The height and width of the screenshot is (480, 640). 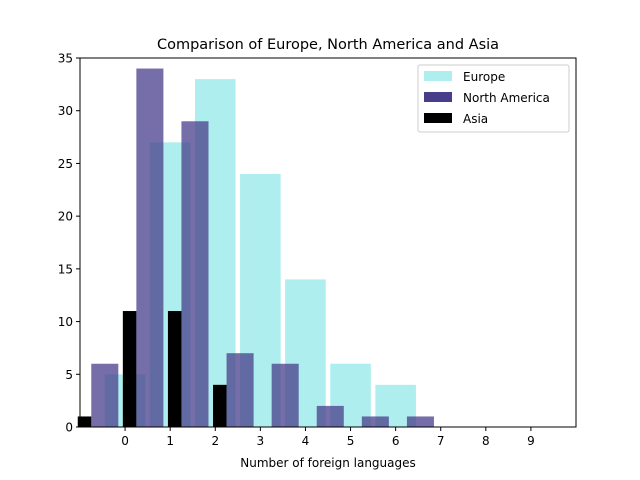 I want to click on legend-swatch-north-america, so click(x=438, y=97).